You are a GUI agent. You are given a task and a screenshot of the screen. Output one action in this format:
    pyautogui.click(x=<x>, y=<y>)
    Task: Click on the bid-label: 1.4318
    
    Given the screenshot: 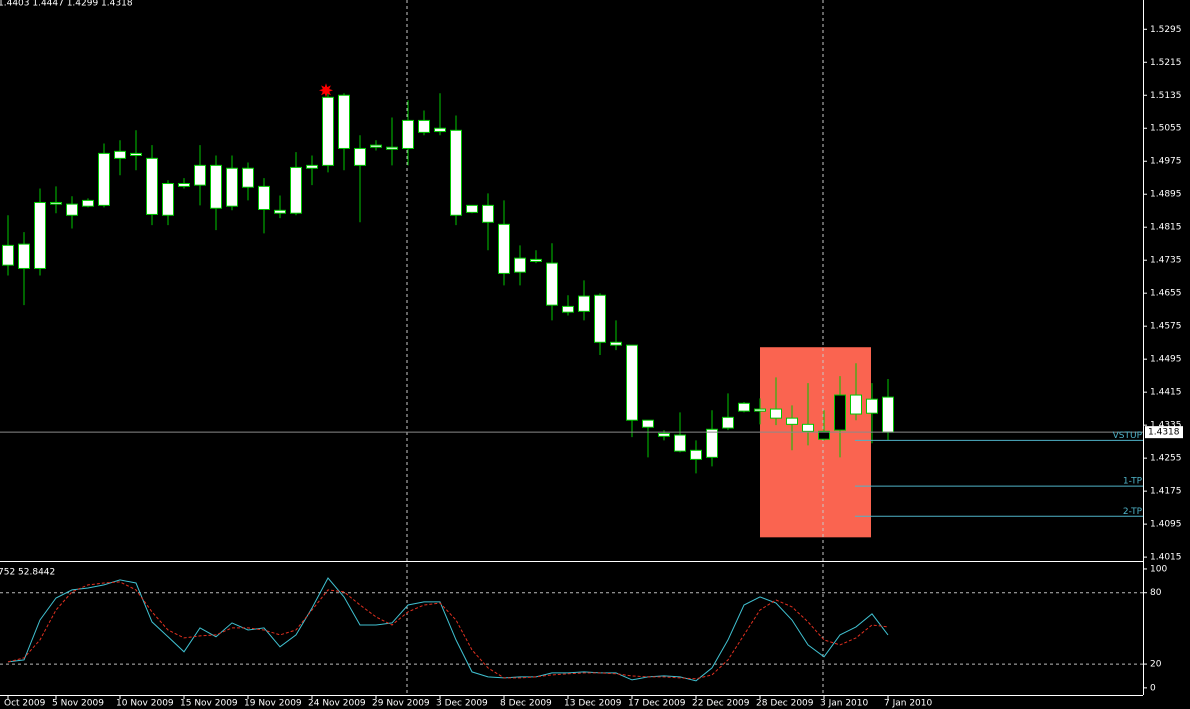 What is the action you would take?
    pyautogui.click(x=1164, y=433)
    